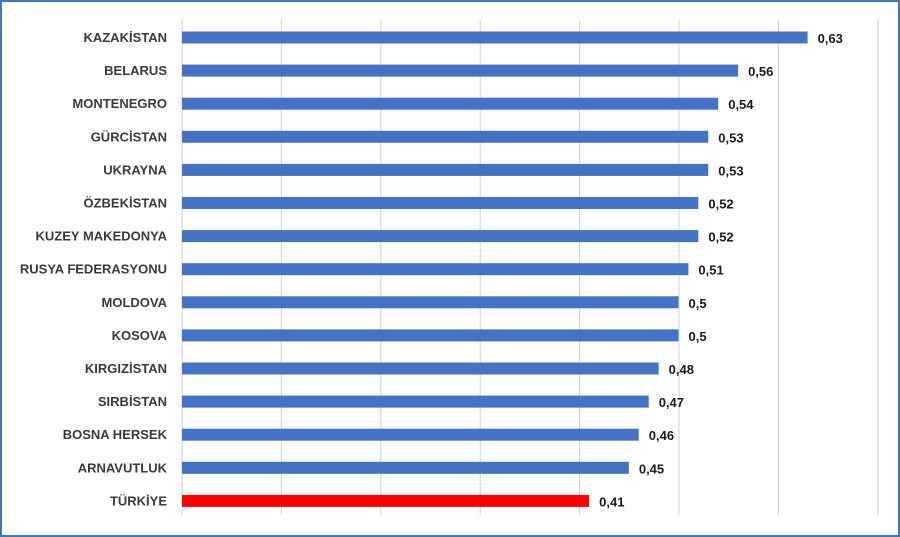 This screenshot has width=900, height=537. What do you see at coordinates (671, 402) in the screenshot?
I see `value-label: 0,47` at bounding box center [671, 402].